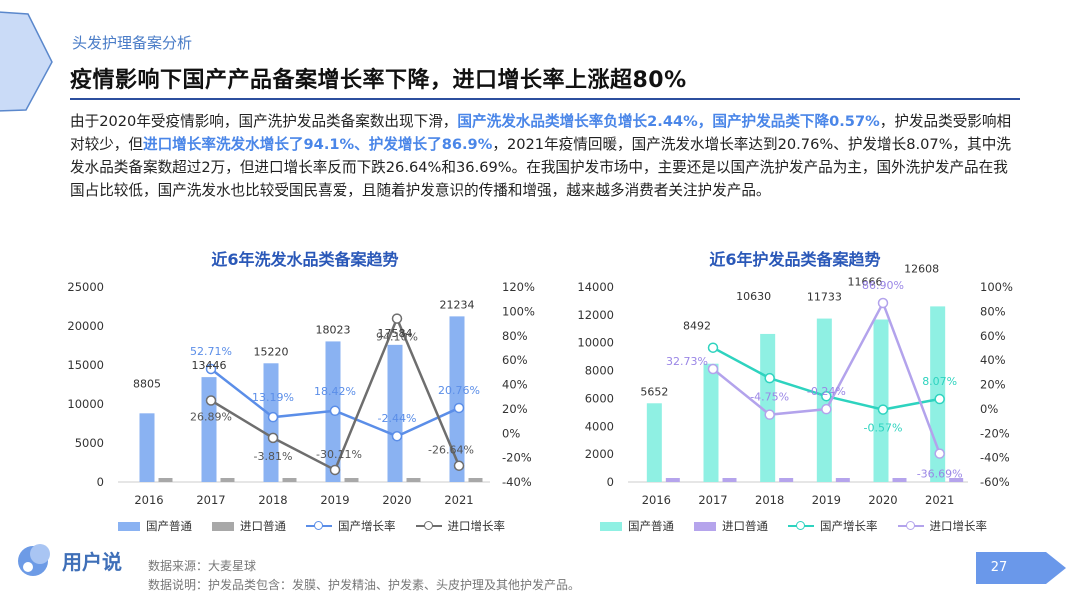 The image size is (1080, 607). Describe the element at coordinates (865, 282) in the screenshot. I see `bar-value-label: 11666` at that location.